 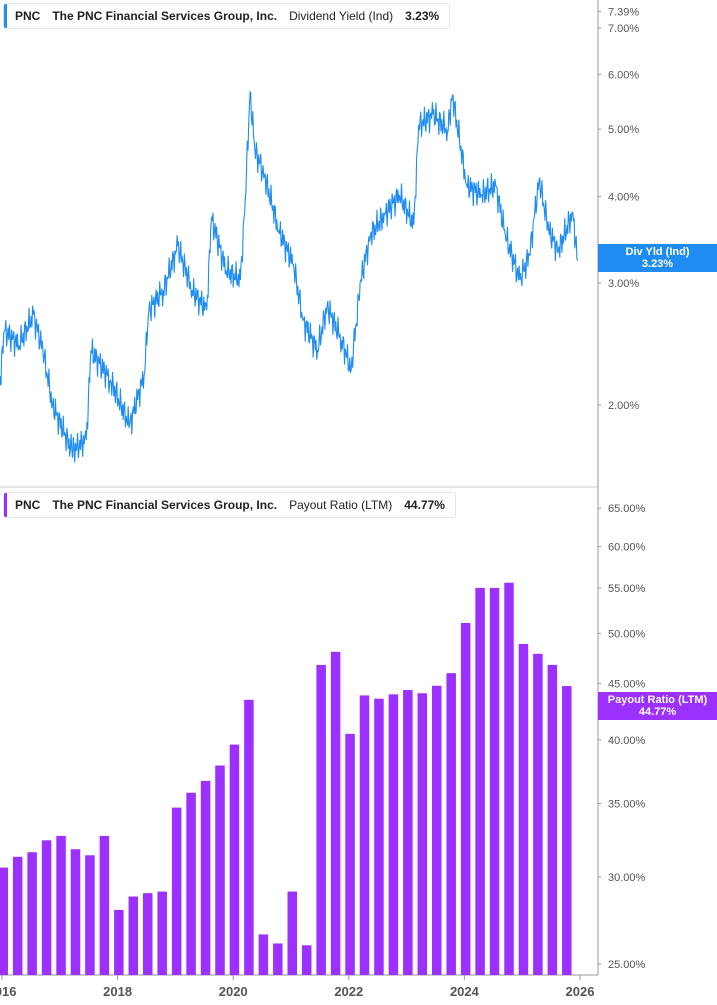 What do you see at coordinates (627, 805) in the screenshot?
I see `y-tick-label: 35.00%` at bounding box center [627, 805].